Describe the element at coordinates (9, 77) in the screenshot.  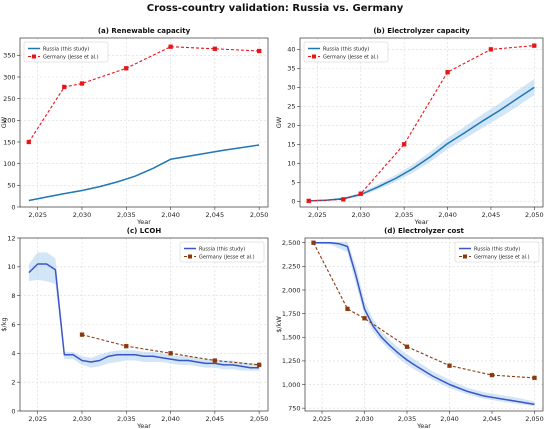
I see `y-tick-label: 300` at that location.